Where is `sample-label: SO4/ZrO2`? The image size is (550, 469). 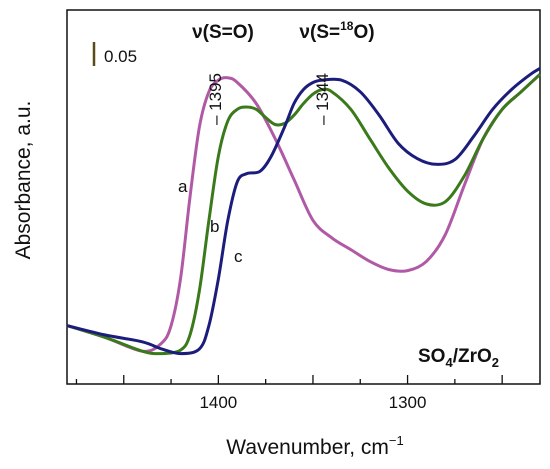 sample-label: SO4/ZrO2 is located at coordinates (458, 358).